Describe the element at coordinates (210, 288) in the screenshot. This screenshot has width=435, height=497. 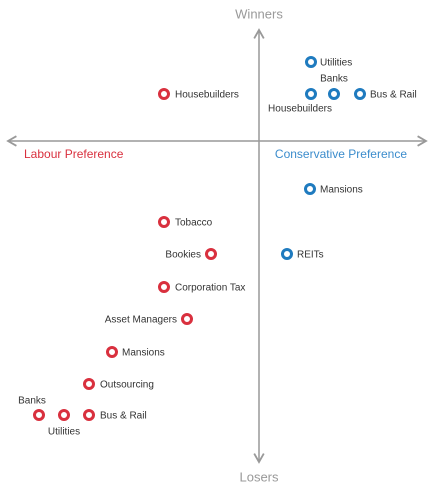
I see `node-label: Corporation Tax` at that location.